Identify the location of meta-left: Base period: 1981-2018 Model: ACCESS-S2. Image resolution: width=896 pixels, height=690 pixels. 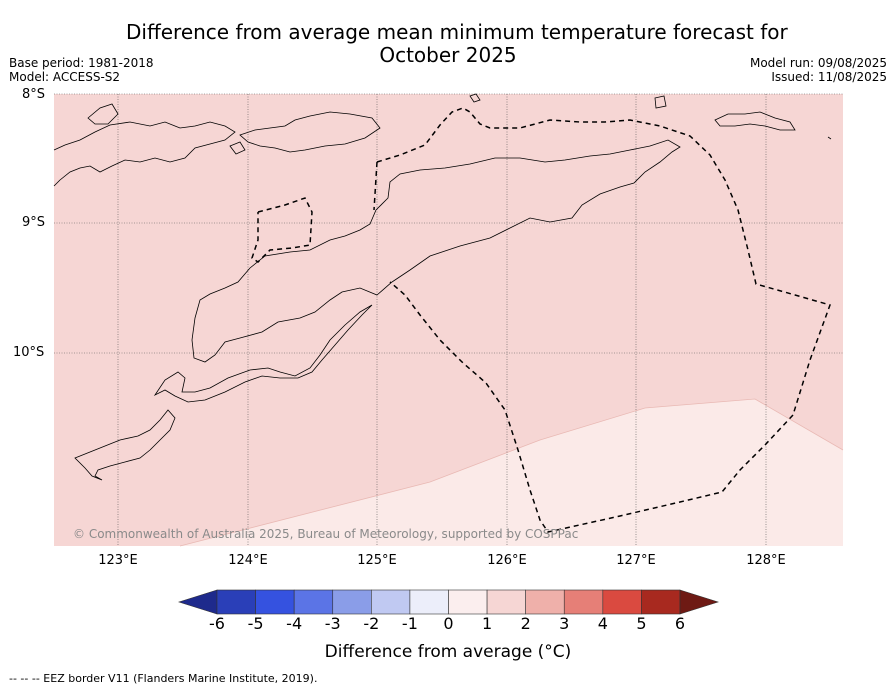
(81, 70).